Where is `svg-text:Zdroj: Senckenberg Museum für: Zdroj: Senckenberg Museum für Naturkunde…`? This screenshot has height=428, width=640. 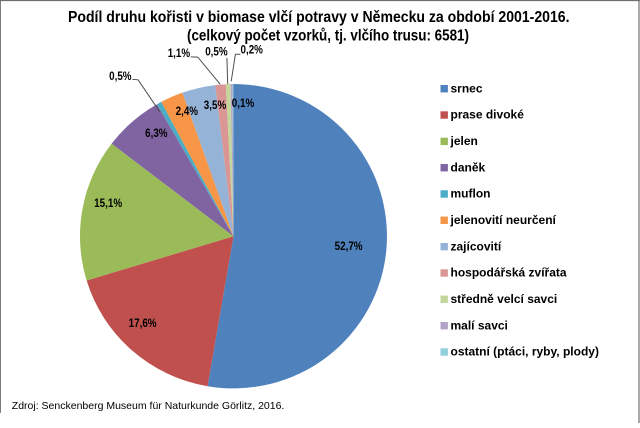 svg-text:Zdroj: Senckenberg Museum für: Zdroj: Senckenberg Museum für Naturkunde… is located at coordinates (148, 406).